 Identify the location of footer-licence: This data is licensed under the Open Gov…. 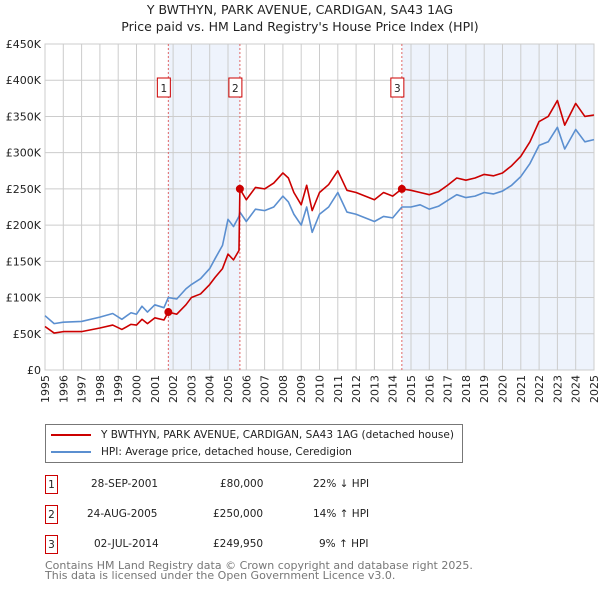
(220, 575).